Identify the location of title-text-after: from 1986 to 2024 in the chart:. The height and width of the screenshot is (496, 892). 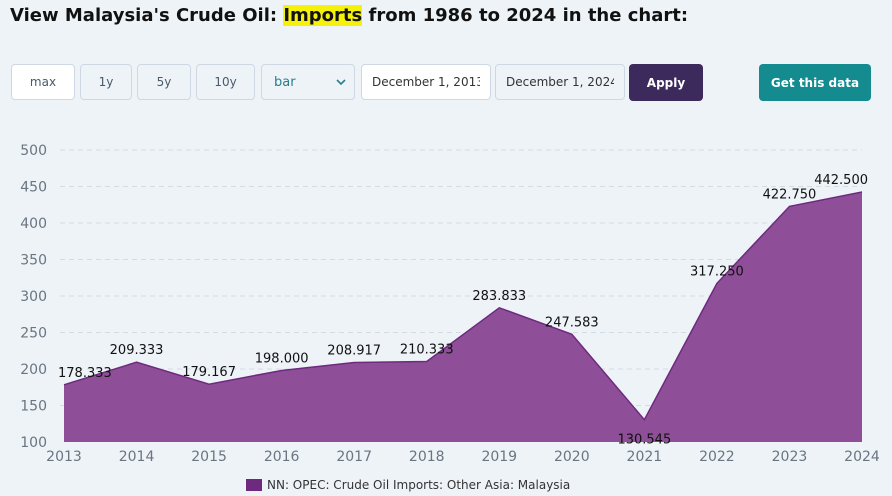
(525, 15).